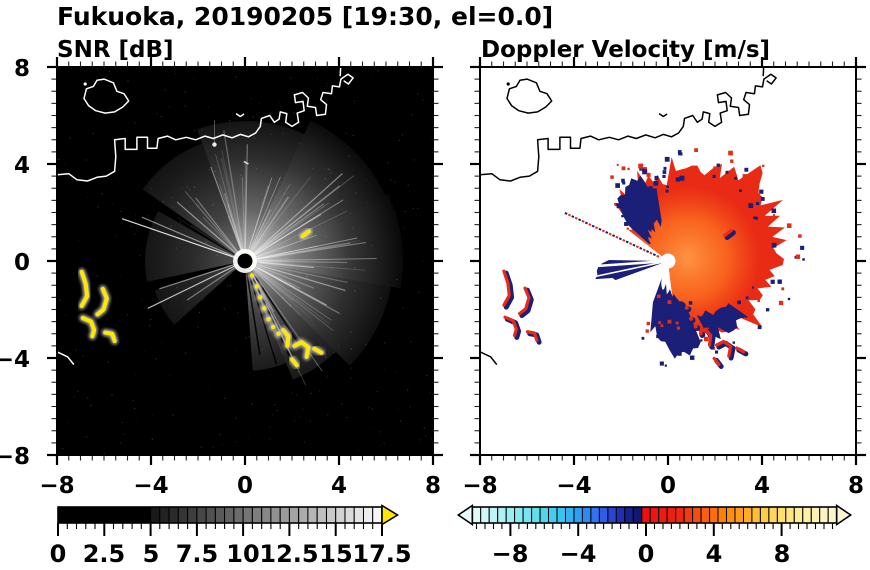 Image resolution: width=870 pixels, height=570 pixels. Describe the element at coordinates (245, 486) in the screenshot. I see `left-x-tick-label-2: 0` at that location.